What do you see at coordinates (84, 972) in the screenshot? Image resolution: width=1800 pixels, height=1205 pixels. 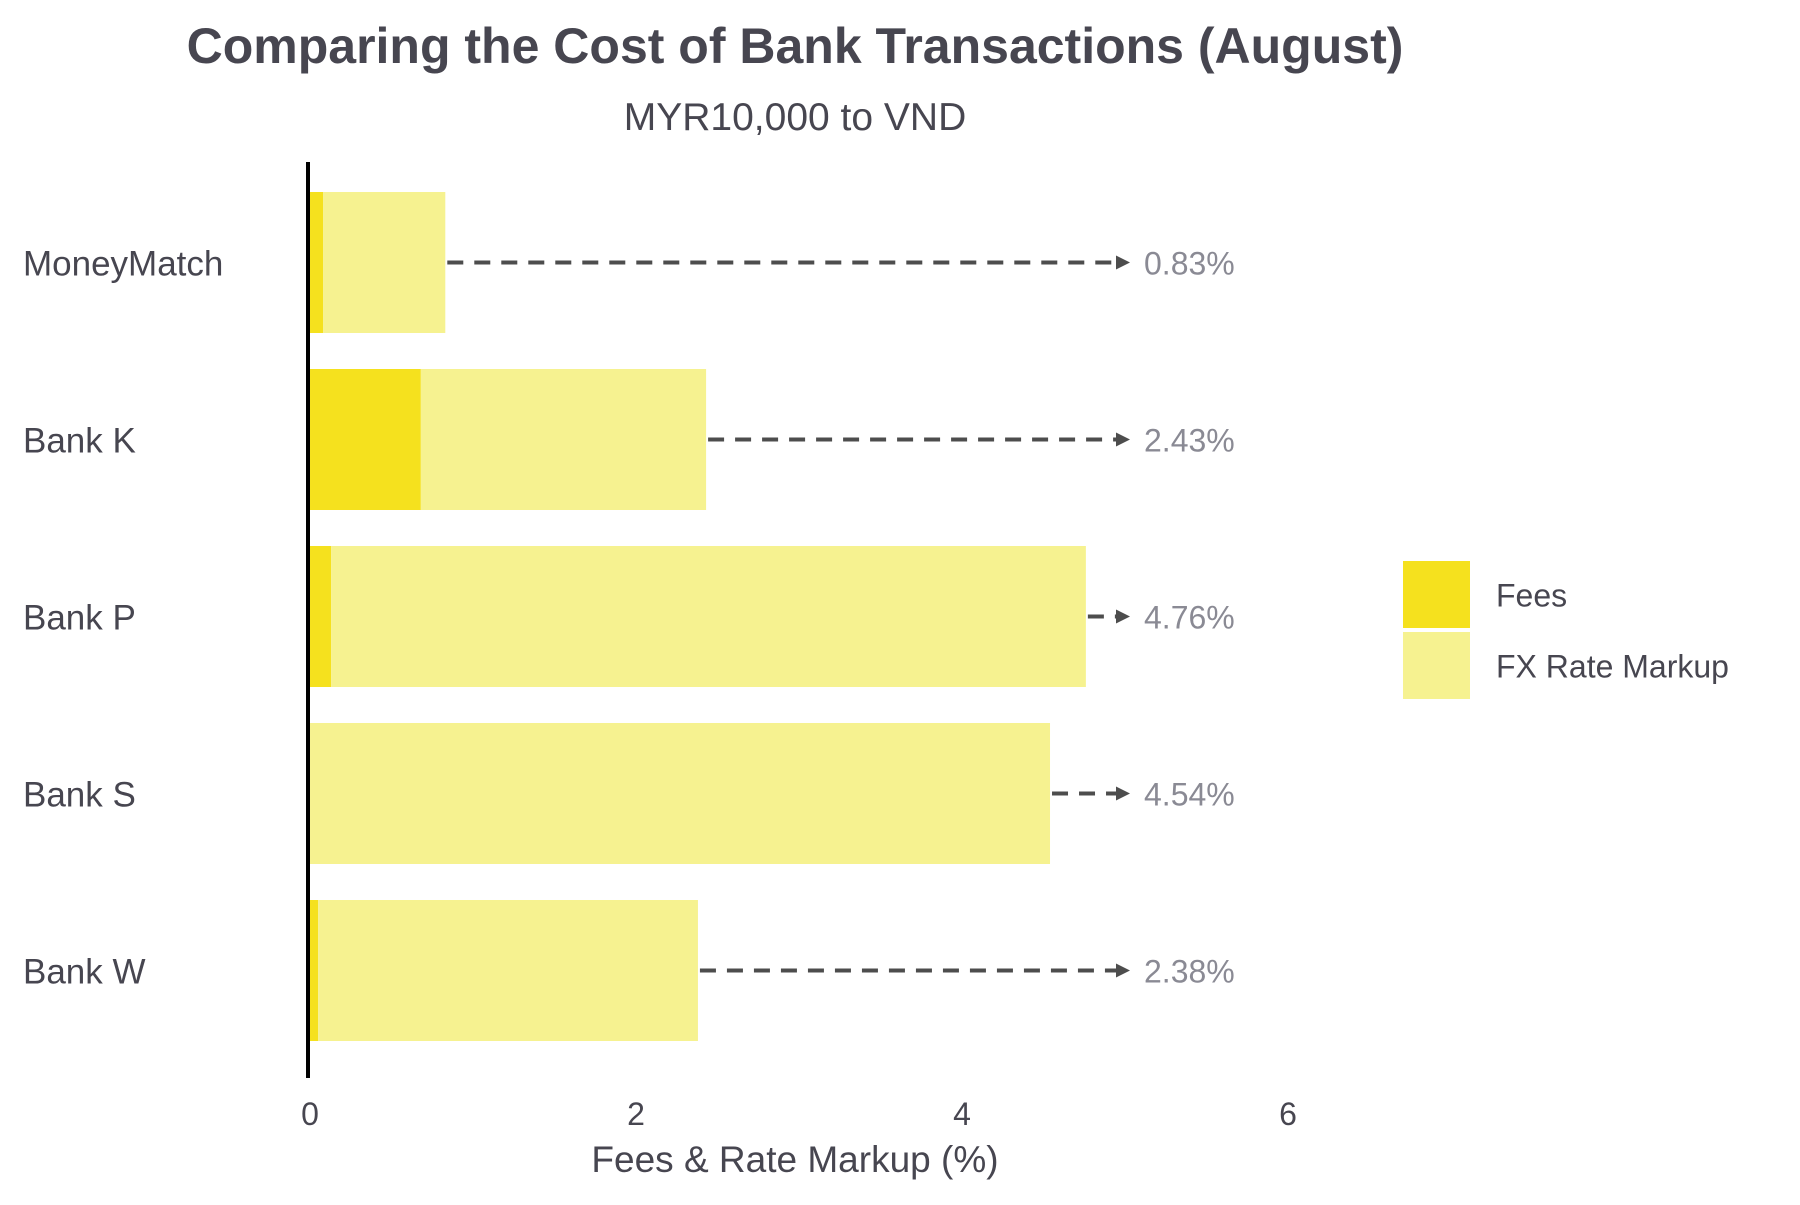 I see `y-tick-label: Bank W` at bounding box center [84, 972].